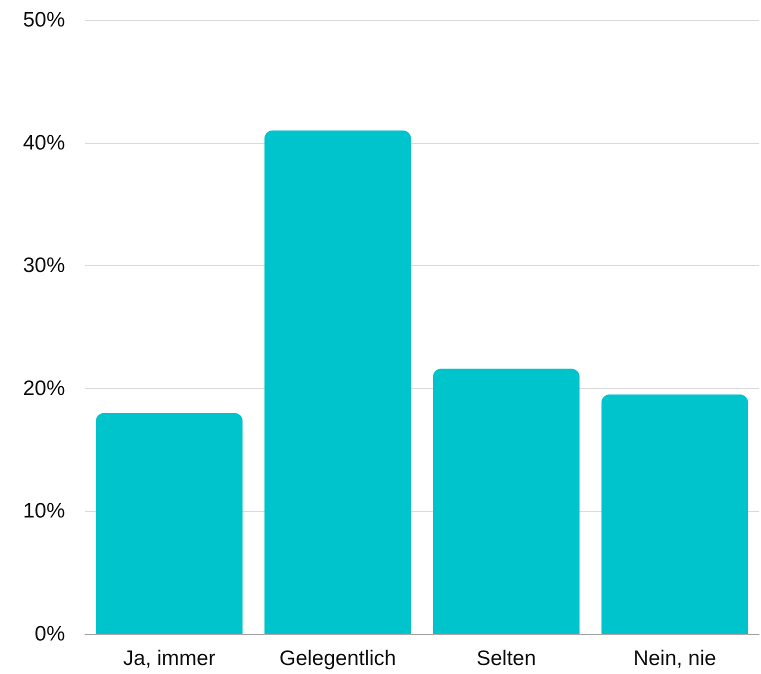 The image size is (761, 674). What do you see at coordinates (674, 658) in the screenshot?
I see `x-tick-label: Nein, nie` at bounding box center [674, 658].